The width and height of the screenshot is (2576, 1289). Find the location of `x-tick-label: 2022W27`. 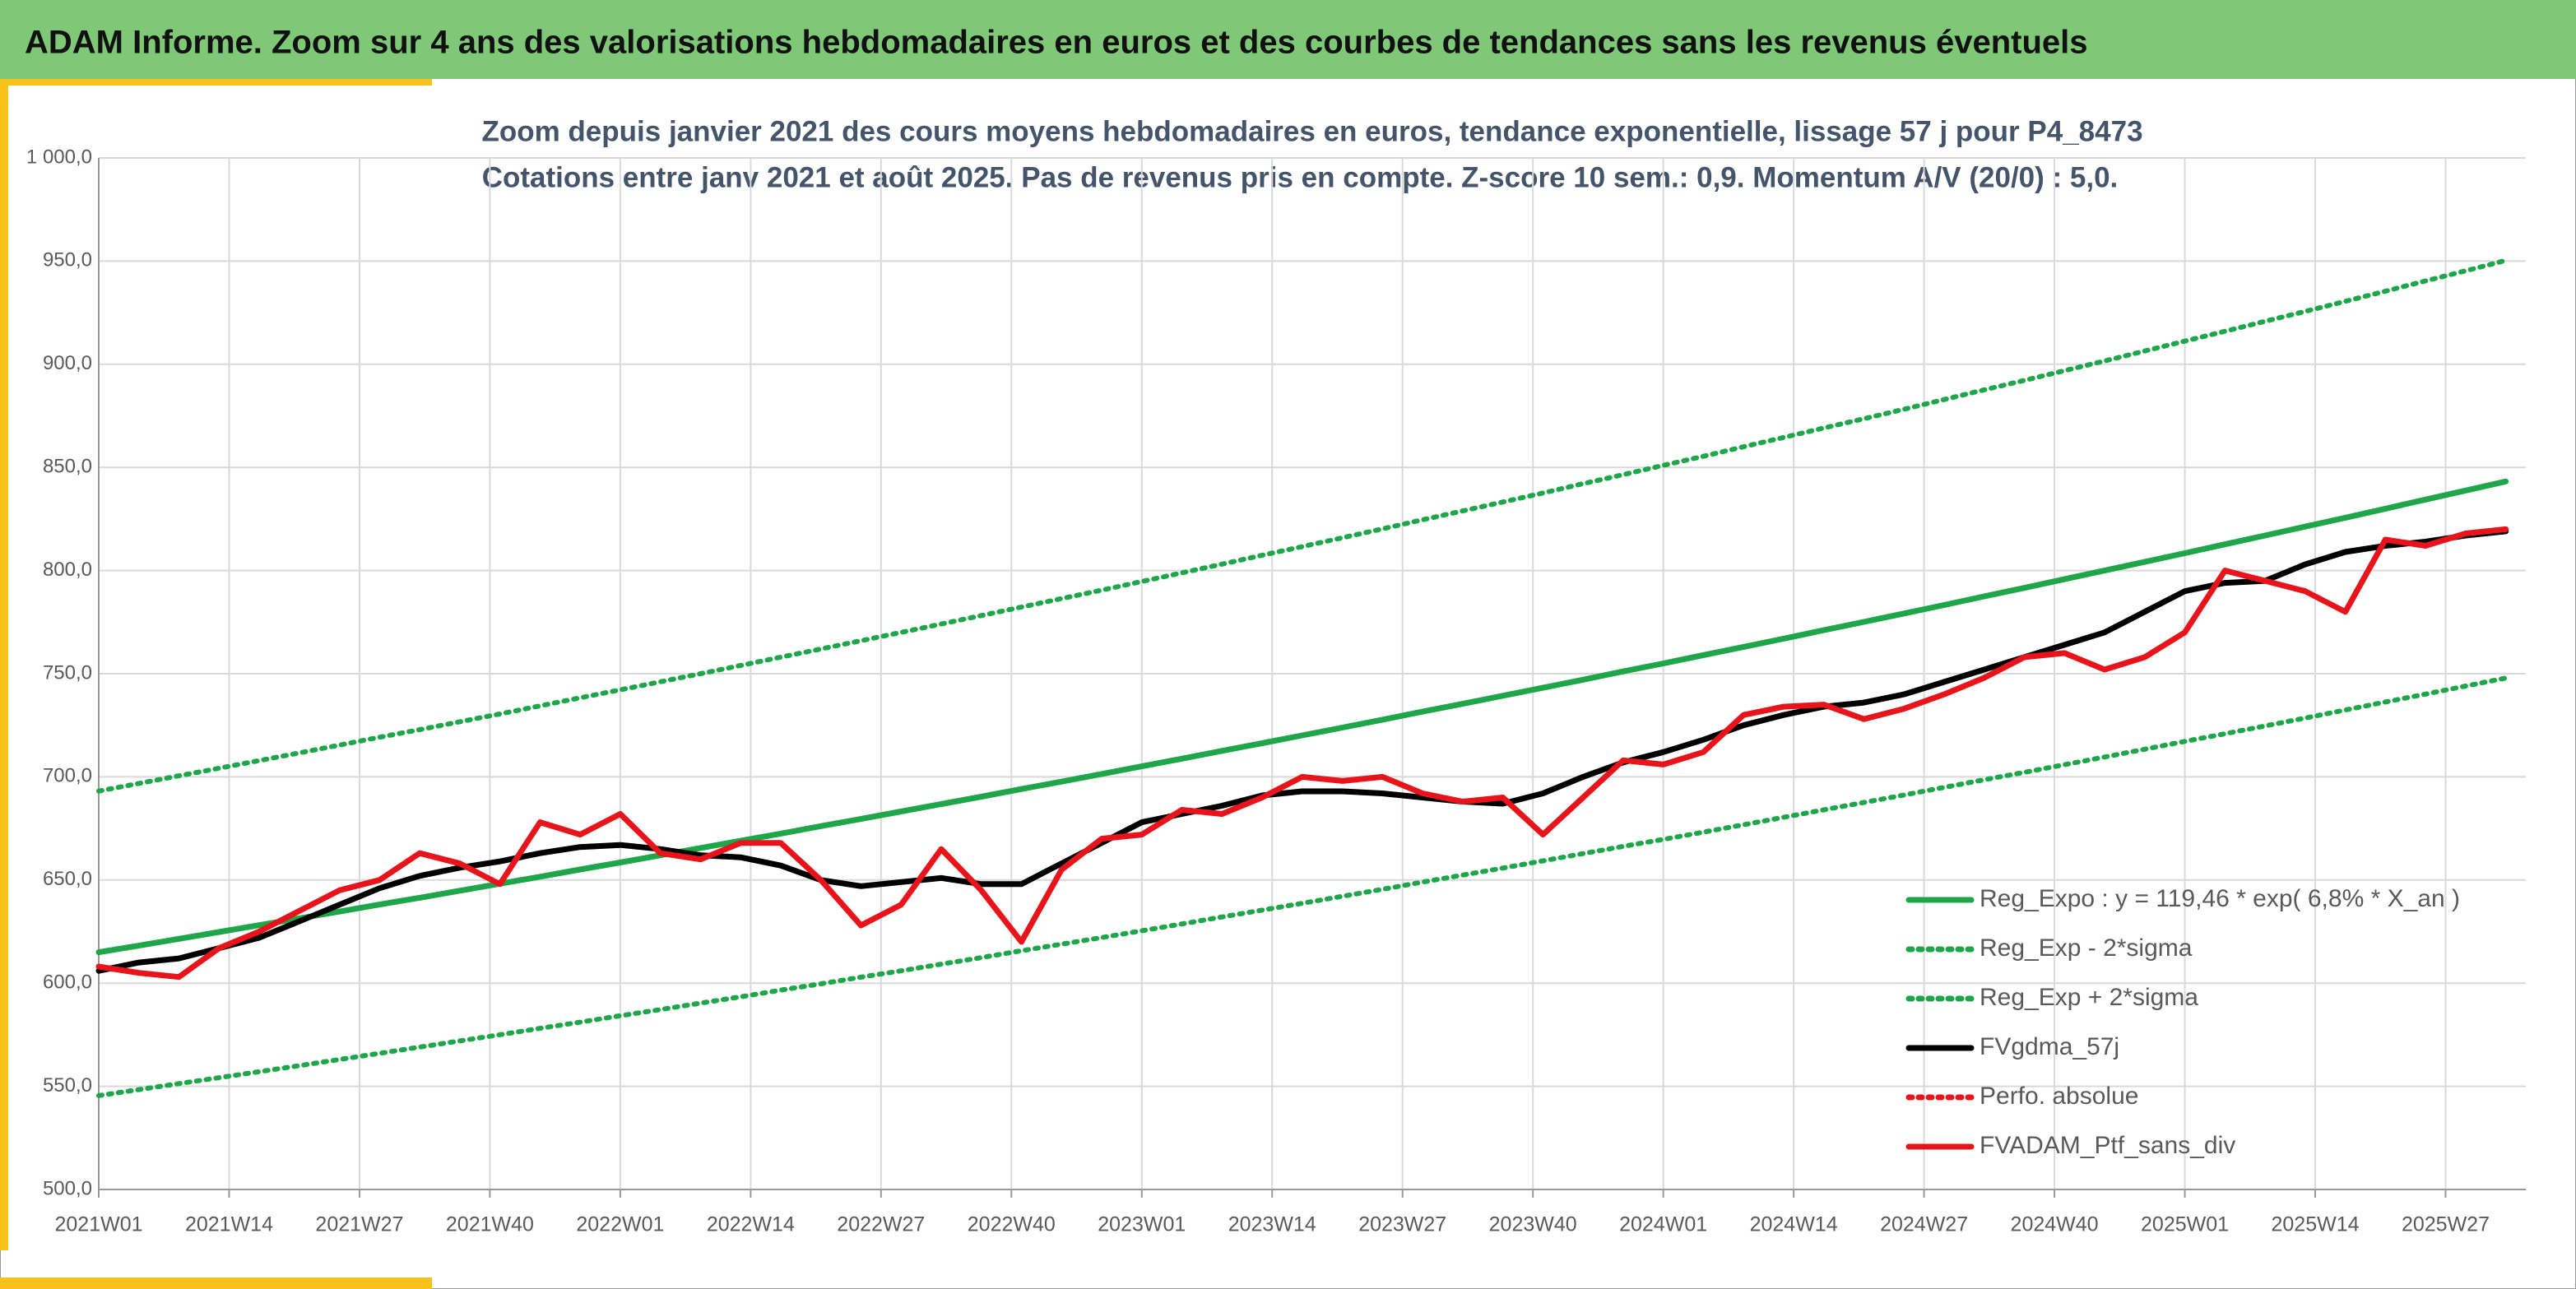

x-tick-label: 2022W27 is located at coordinates (881, 1224).